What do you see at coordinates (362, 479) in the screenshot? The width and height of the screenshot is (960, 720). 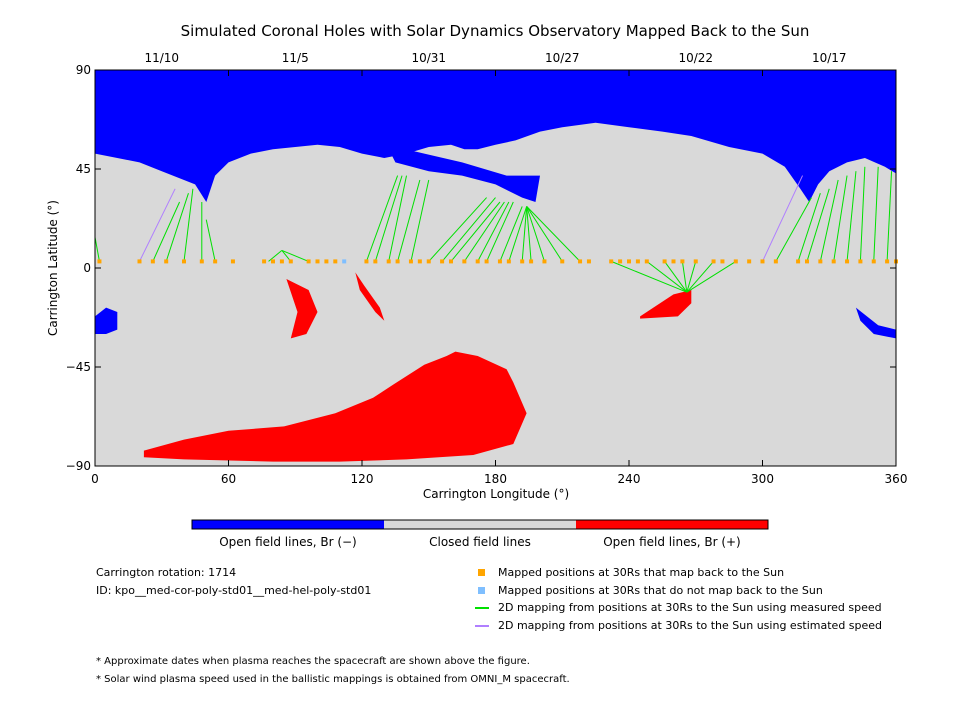 I see `x-tick-label-2: 120` at bounding box center [362, 479].